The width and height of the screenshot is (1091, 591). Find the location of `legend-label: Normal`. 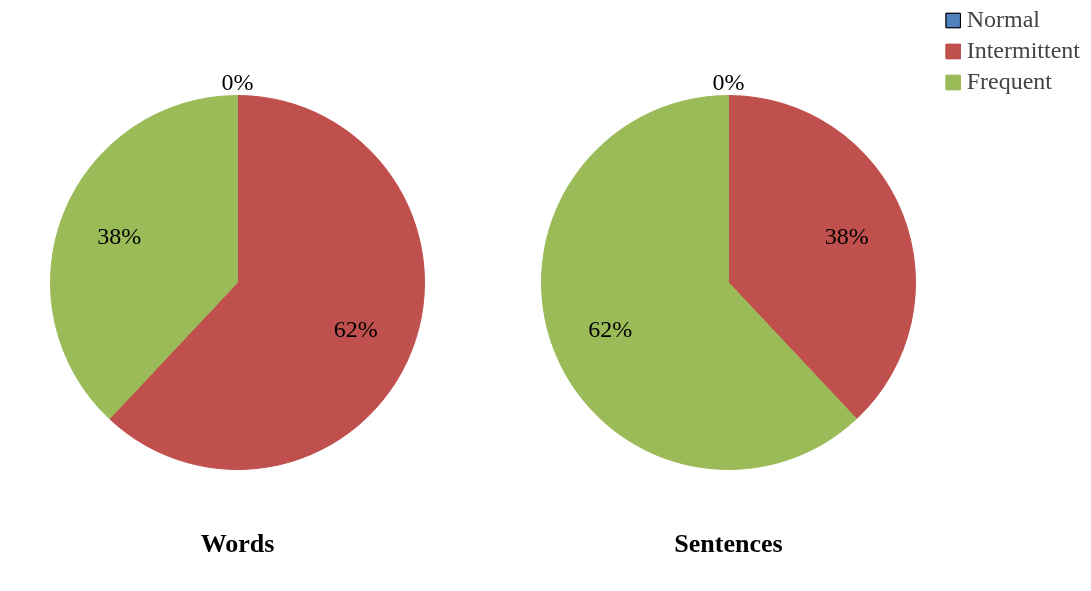

legend-label: Normal is located at coordinates (1003, 19).